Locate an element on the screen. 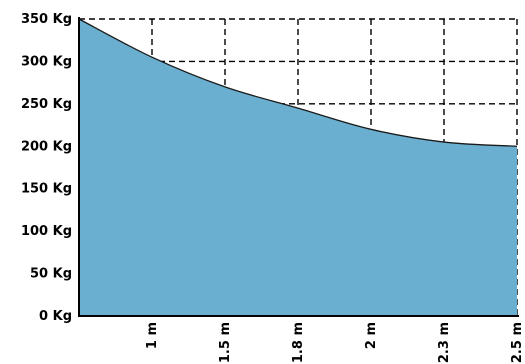 The width and height of the screenshot is (525, 364). x-tick-label: 2 m is located at coordinates (371, 335).